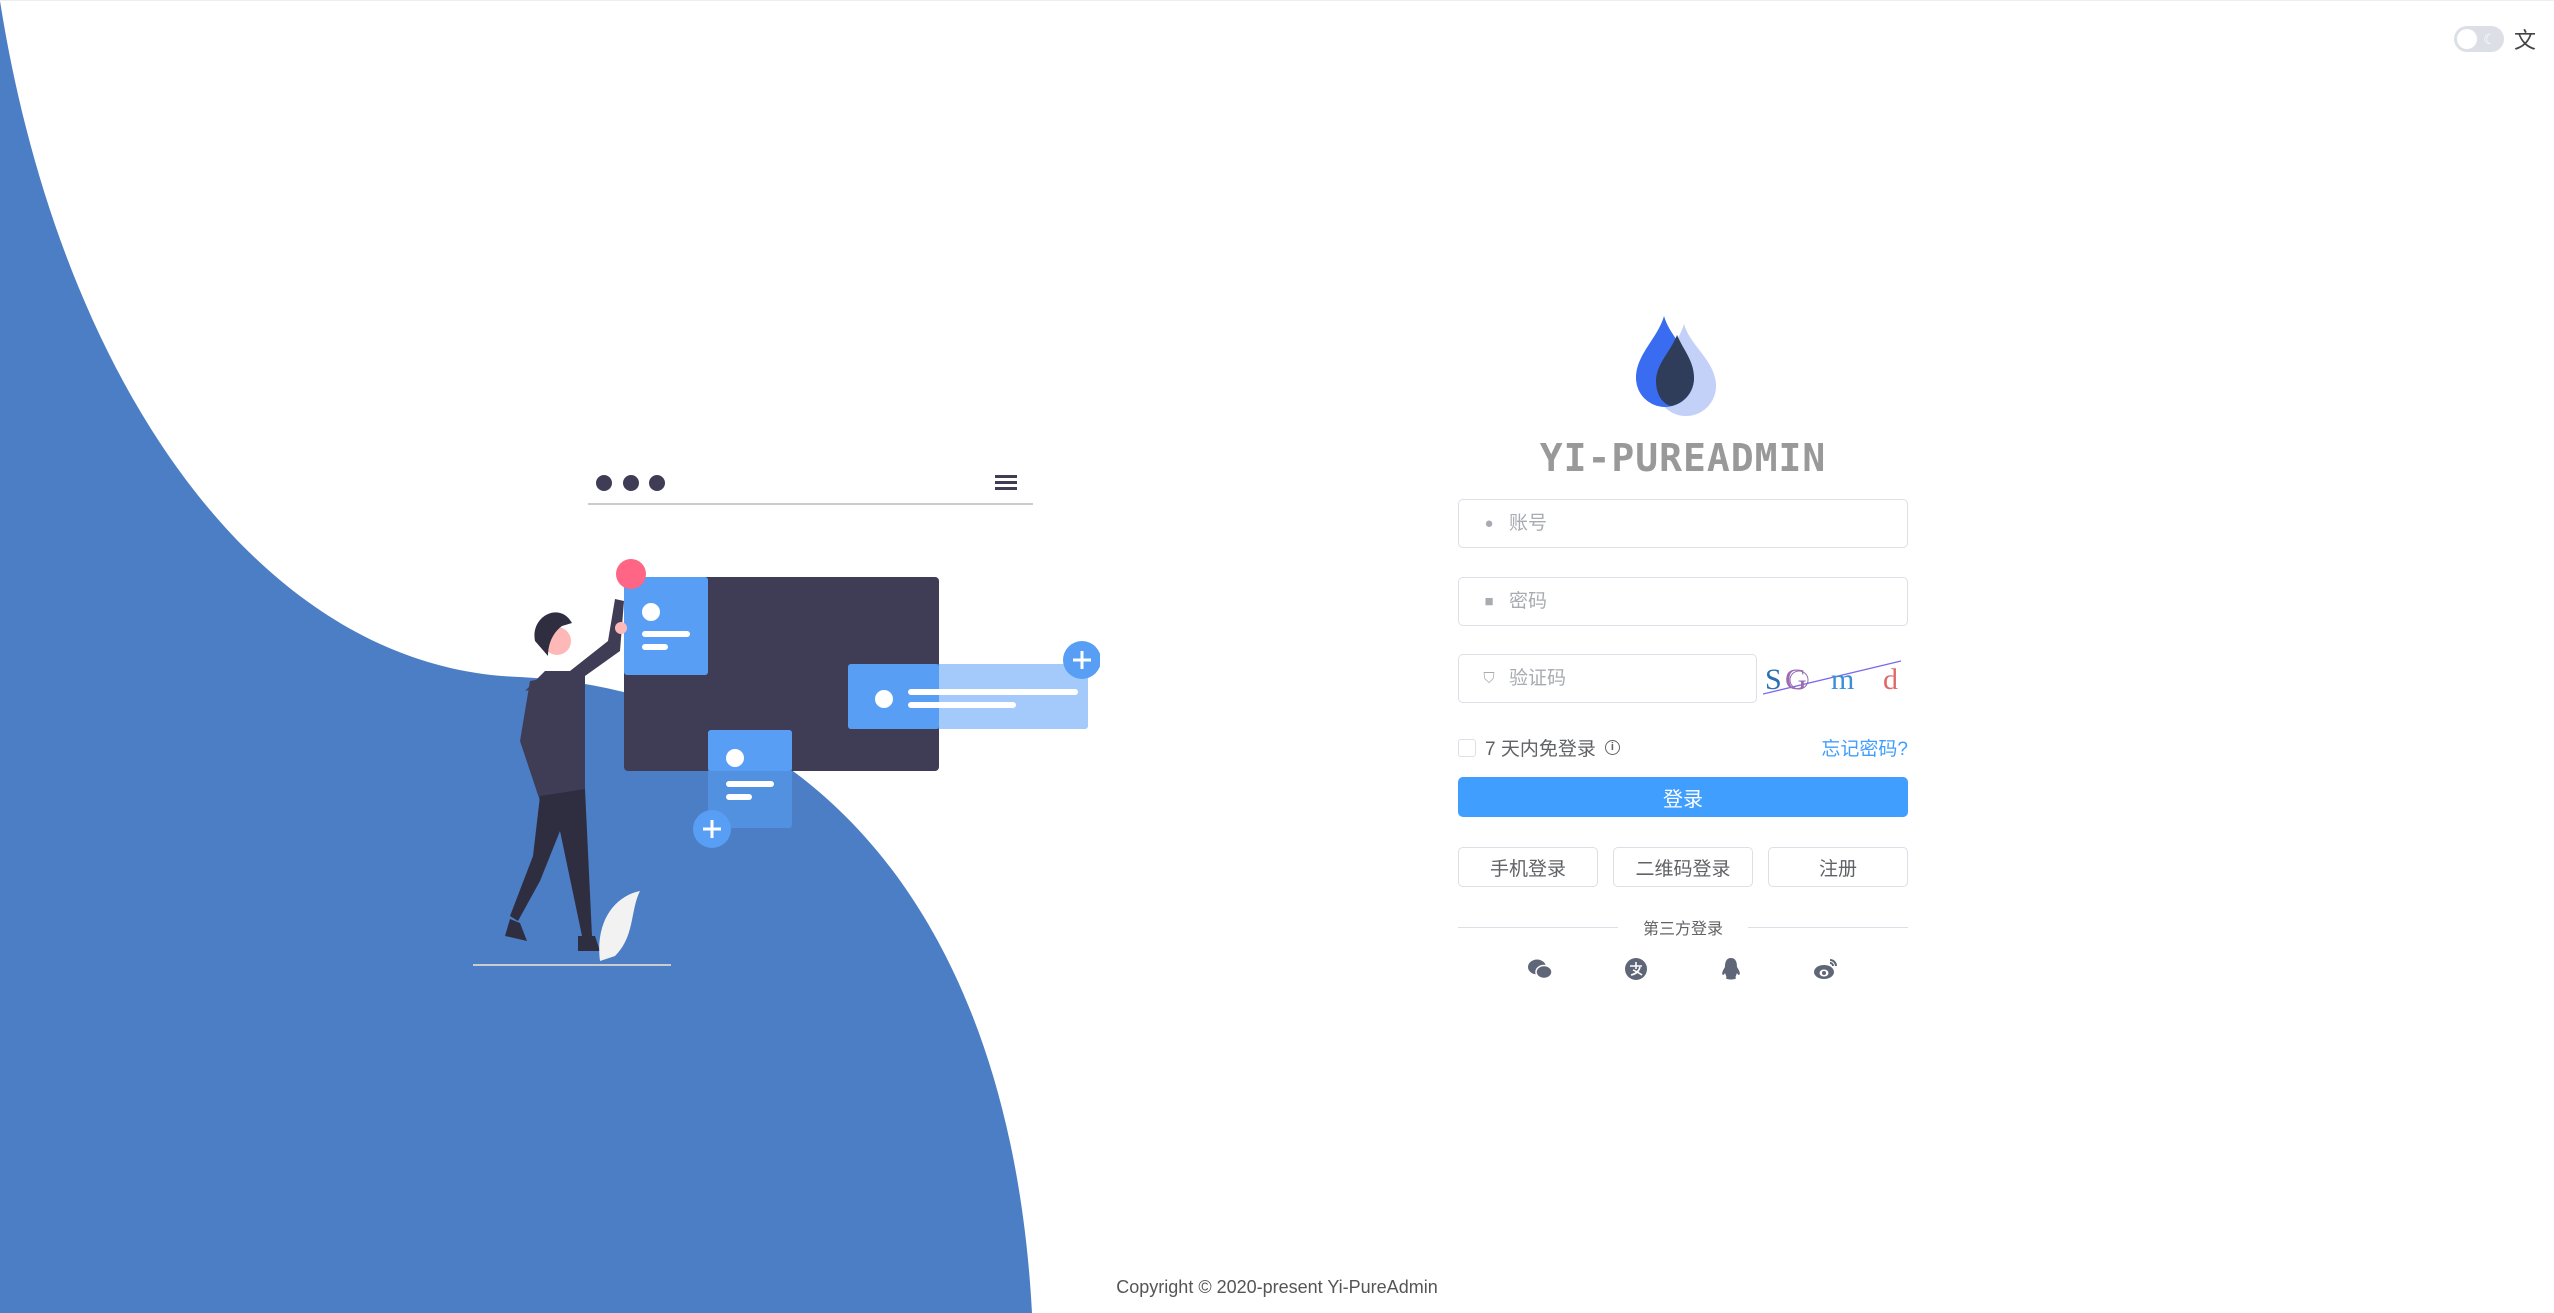 This screenshot has width=2554, height=1313. What do you see at coordinates (1612, 747) in the screenshot?
I see `info-icon: i` at bounding box center [1612, 747].